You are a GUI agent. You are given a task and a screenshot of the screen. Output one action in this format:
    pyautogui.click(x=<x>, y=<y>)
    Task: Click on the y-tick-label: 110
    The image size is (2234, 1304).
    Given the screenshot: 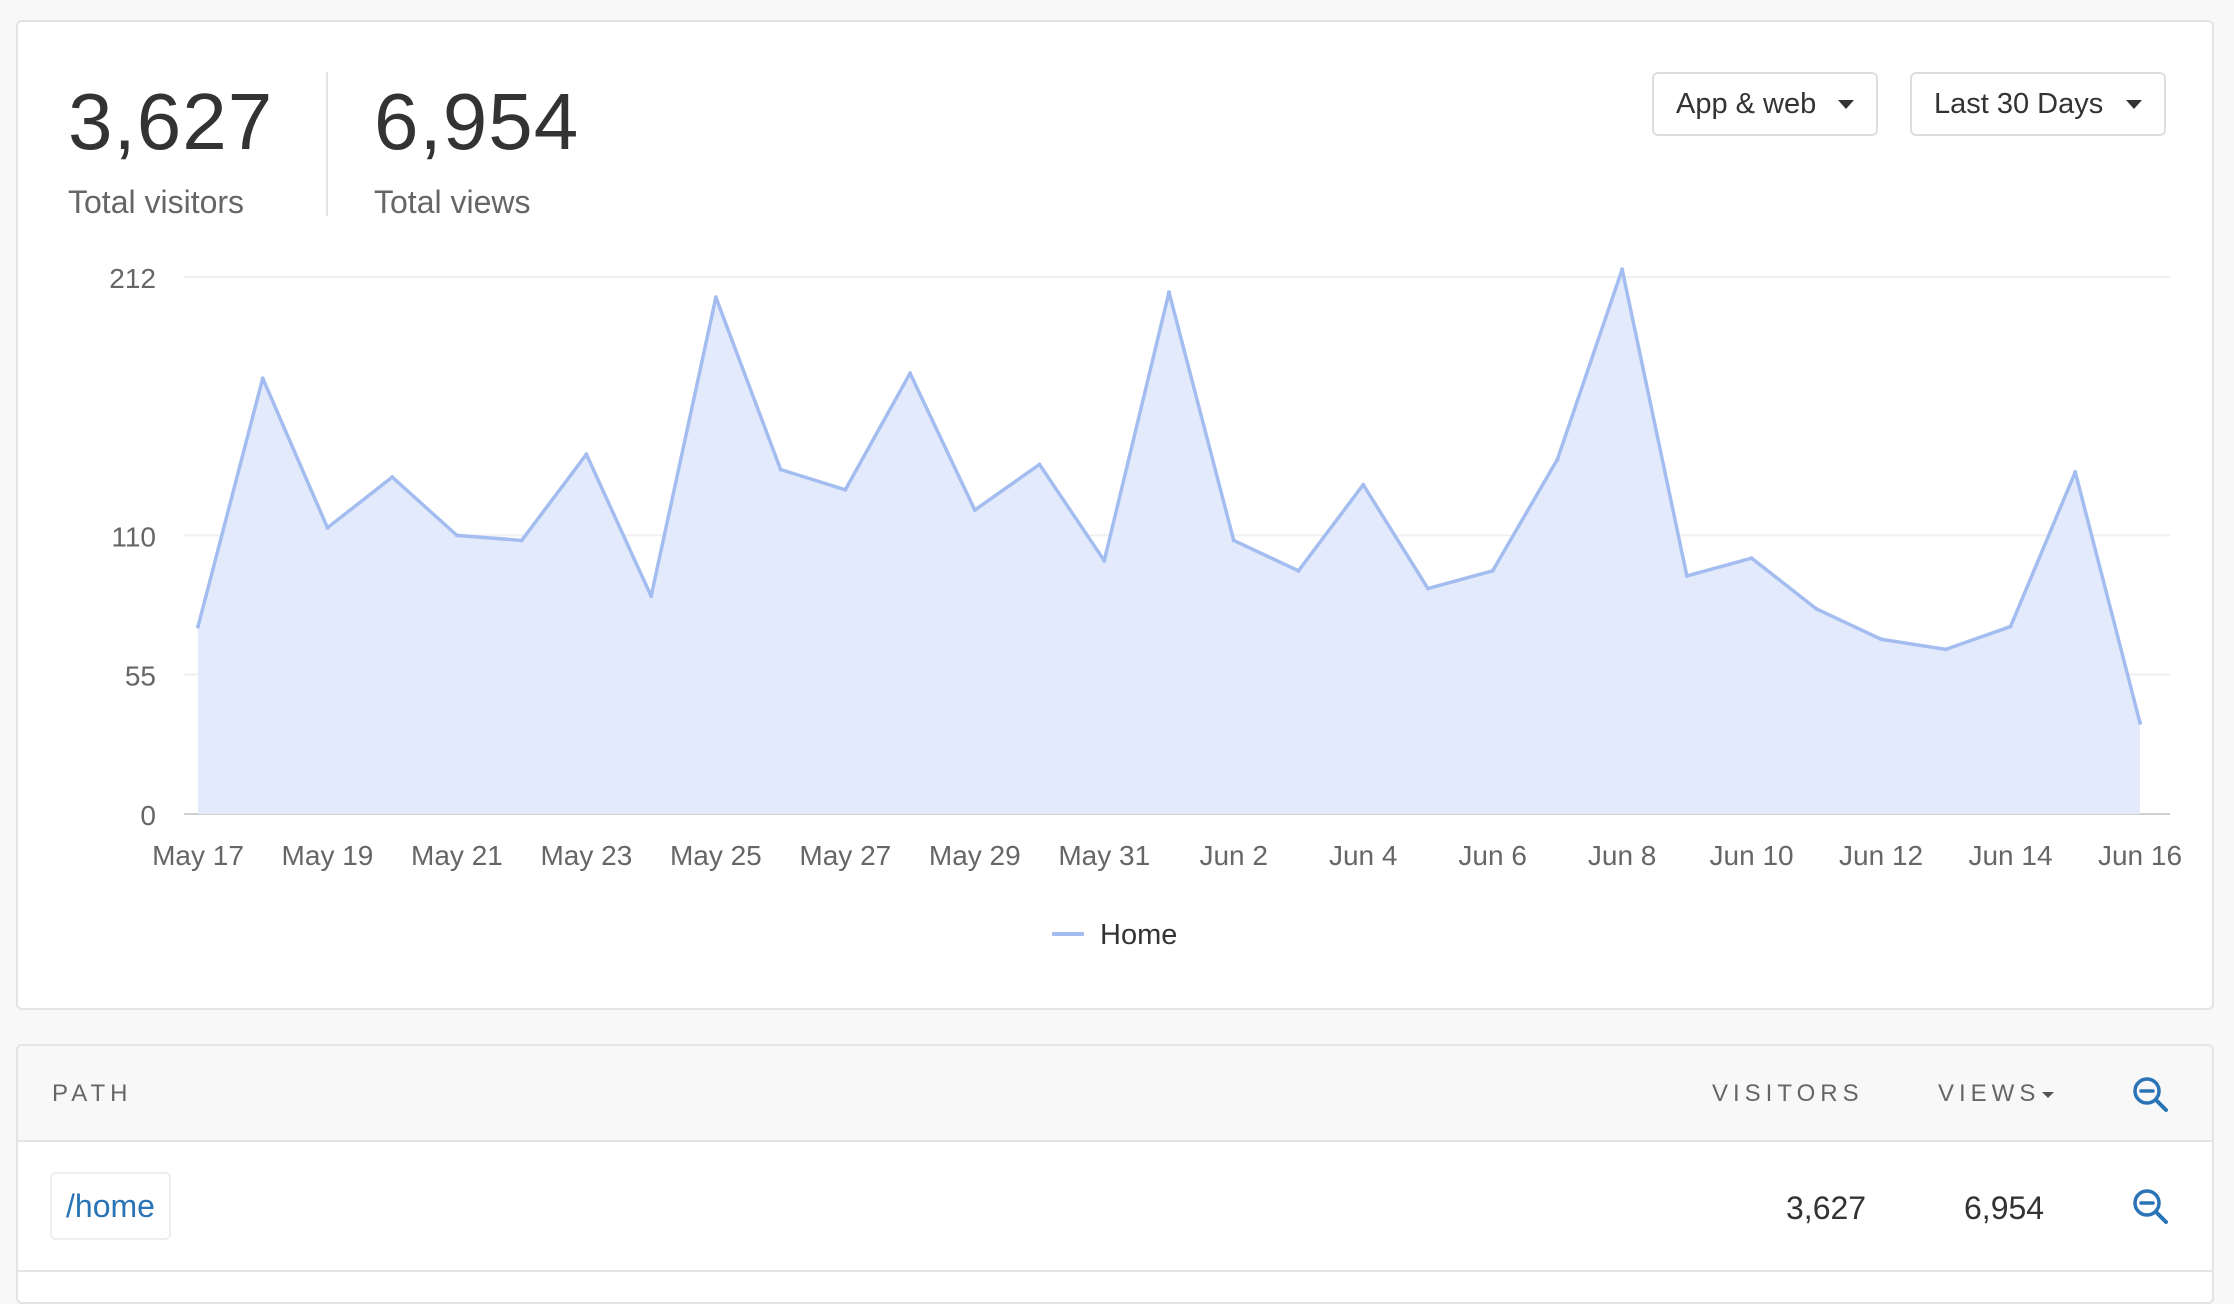 What is the action you would take?
    pyautogui.click(x=133, y=536)
    